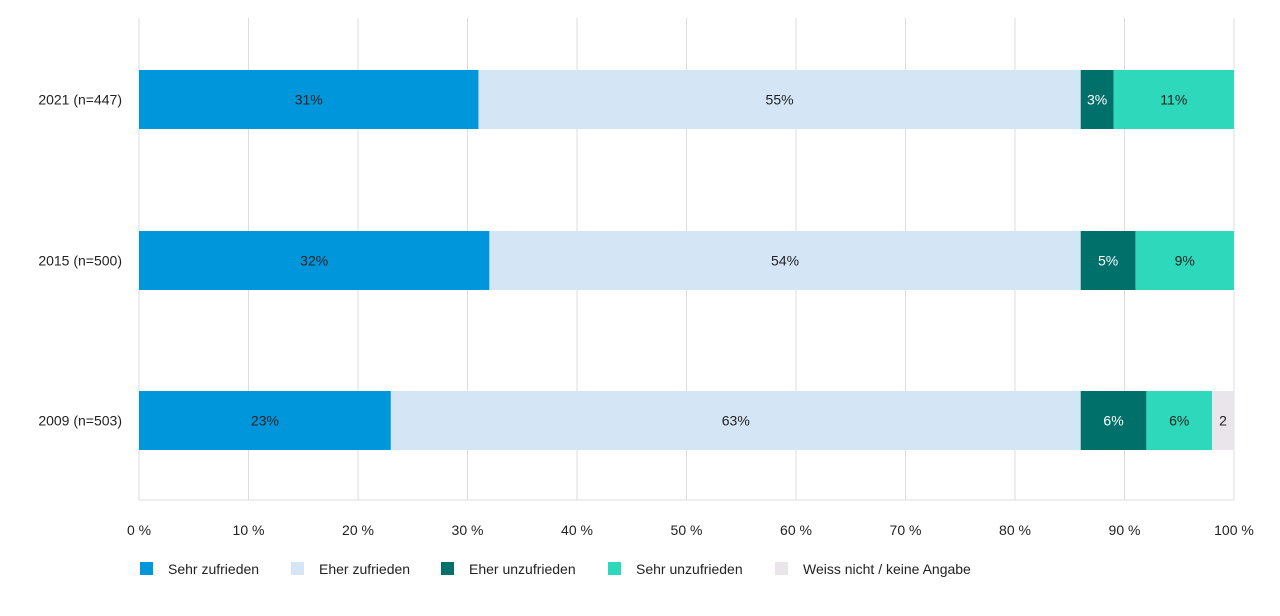 The height and width of the screenshot is (616, 1280). What do you see at coordinates (80, 261) in the screenshot?
I see `category-label: 2015 (n=500)` at bounding box center [80, 261].